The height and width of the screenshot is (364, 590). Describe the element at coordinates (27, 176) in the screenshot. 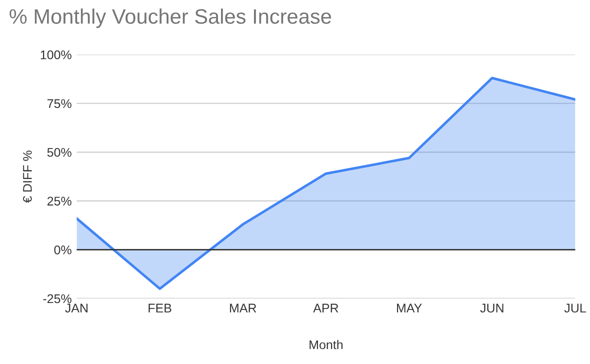

I see `y-axis-title: € DIFF %` at that location.